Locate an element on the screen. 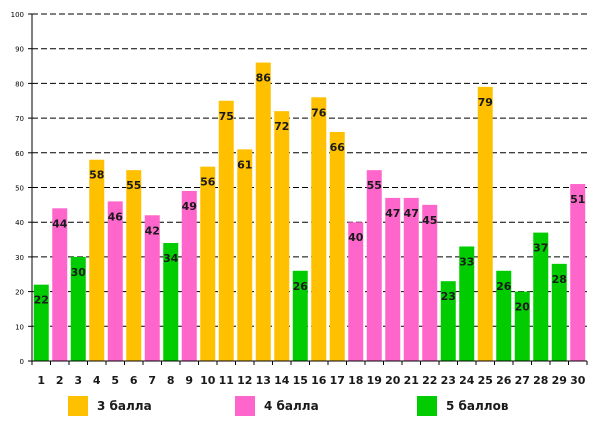 This screenshot has width=600, height=427. legend-label-3-balla: 3 балла is located at coordinates (124, 406).